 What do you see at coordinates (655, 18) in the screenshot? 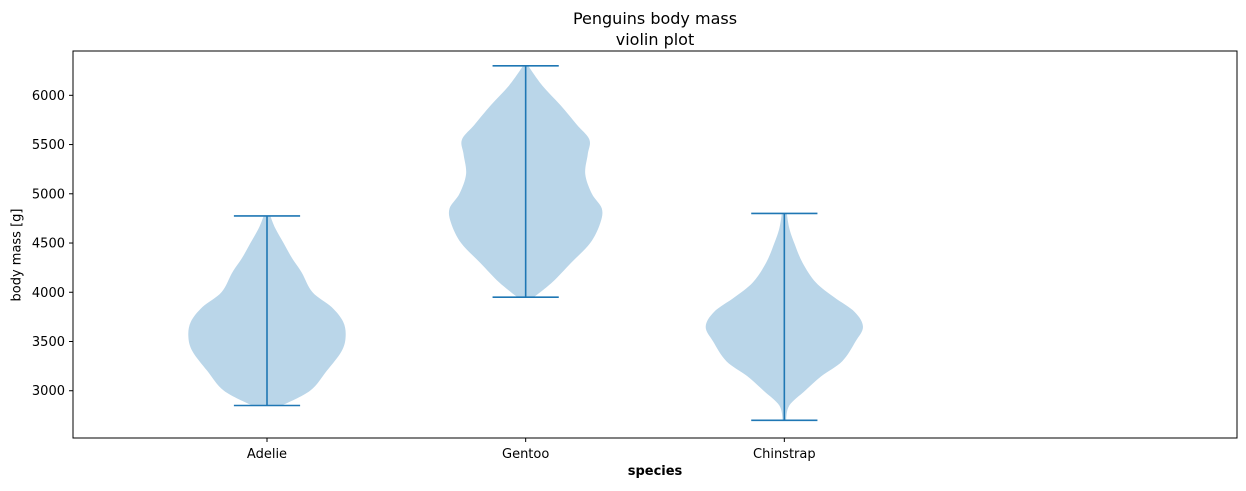
I see `chart-title: Penguins body mass` at bounding box center [655, 18].